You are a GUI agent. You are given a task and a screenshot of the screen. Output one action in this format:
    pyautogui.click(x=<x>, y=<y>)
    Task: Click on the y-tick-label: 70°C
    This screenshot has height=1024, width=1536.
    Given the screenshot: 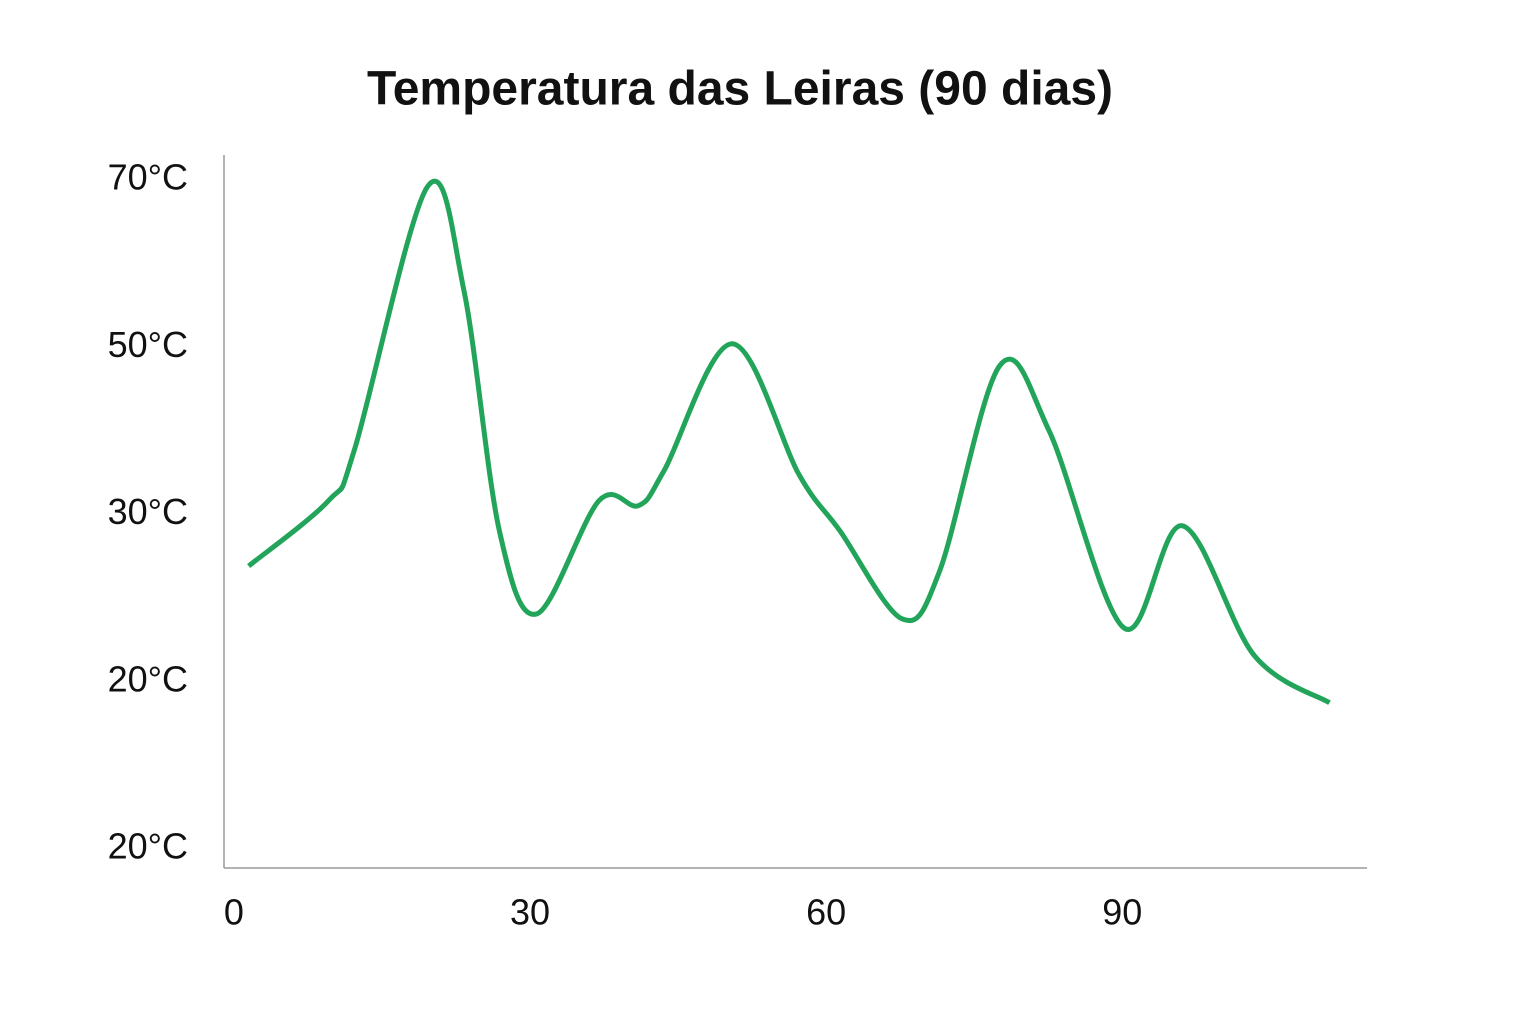 What is the action you would take?
    pyautogui.click(x=148, y=177)
    